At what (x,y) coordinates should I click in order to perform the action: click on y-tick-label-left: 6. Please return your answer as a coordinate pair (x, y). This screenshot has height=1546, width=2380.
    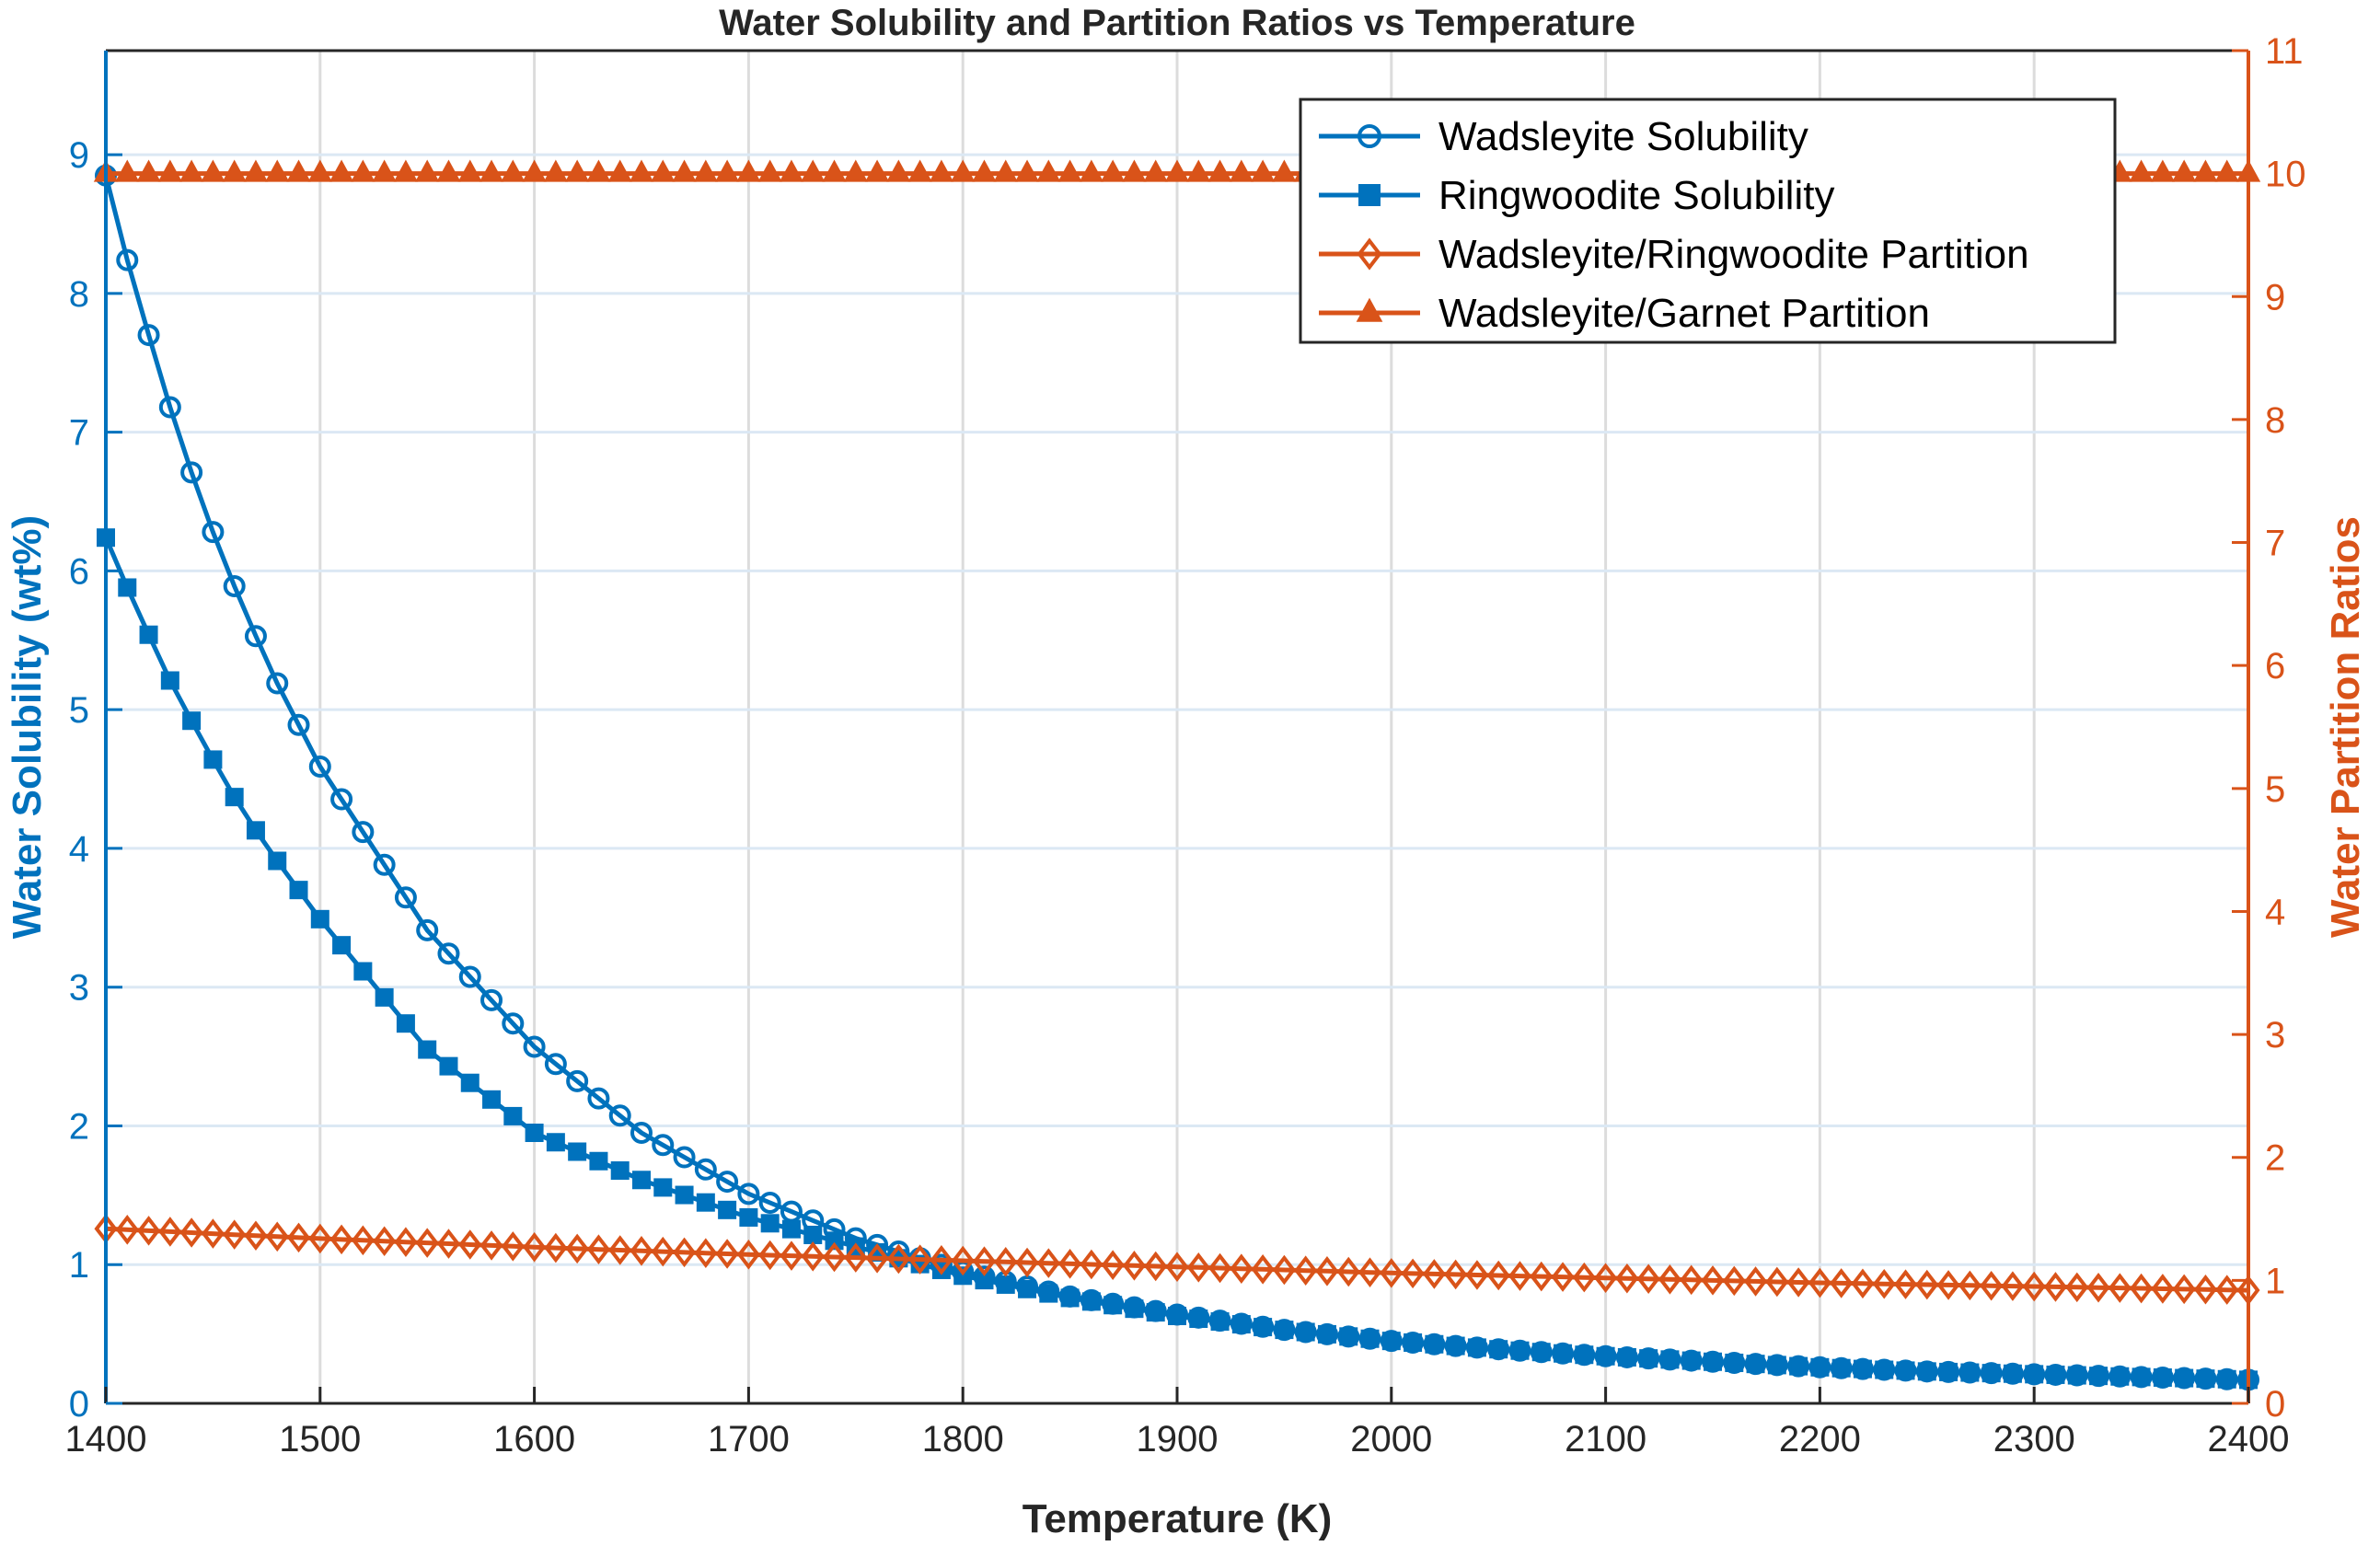
    Looking at the image, I should click on (79, 571).